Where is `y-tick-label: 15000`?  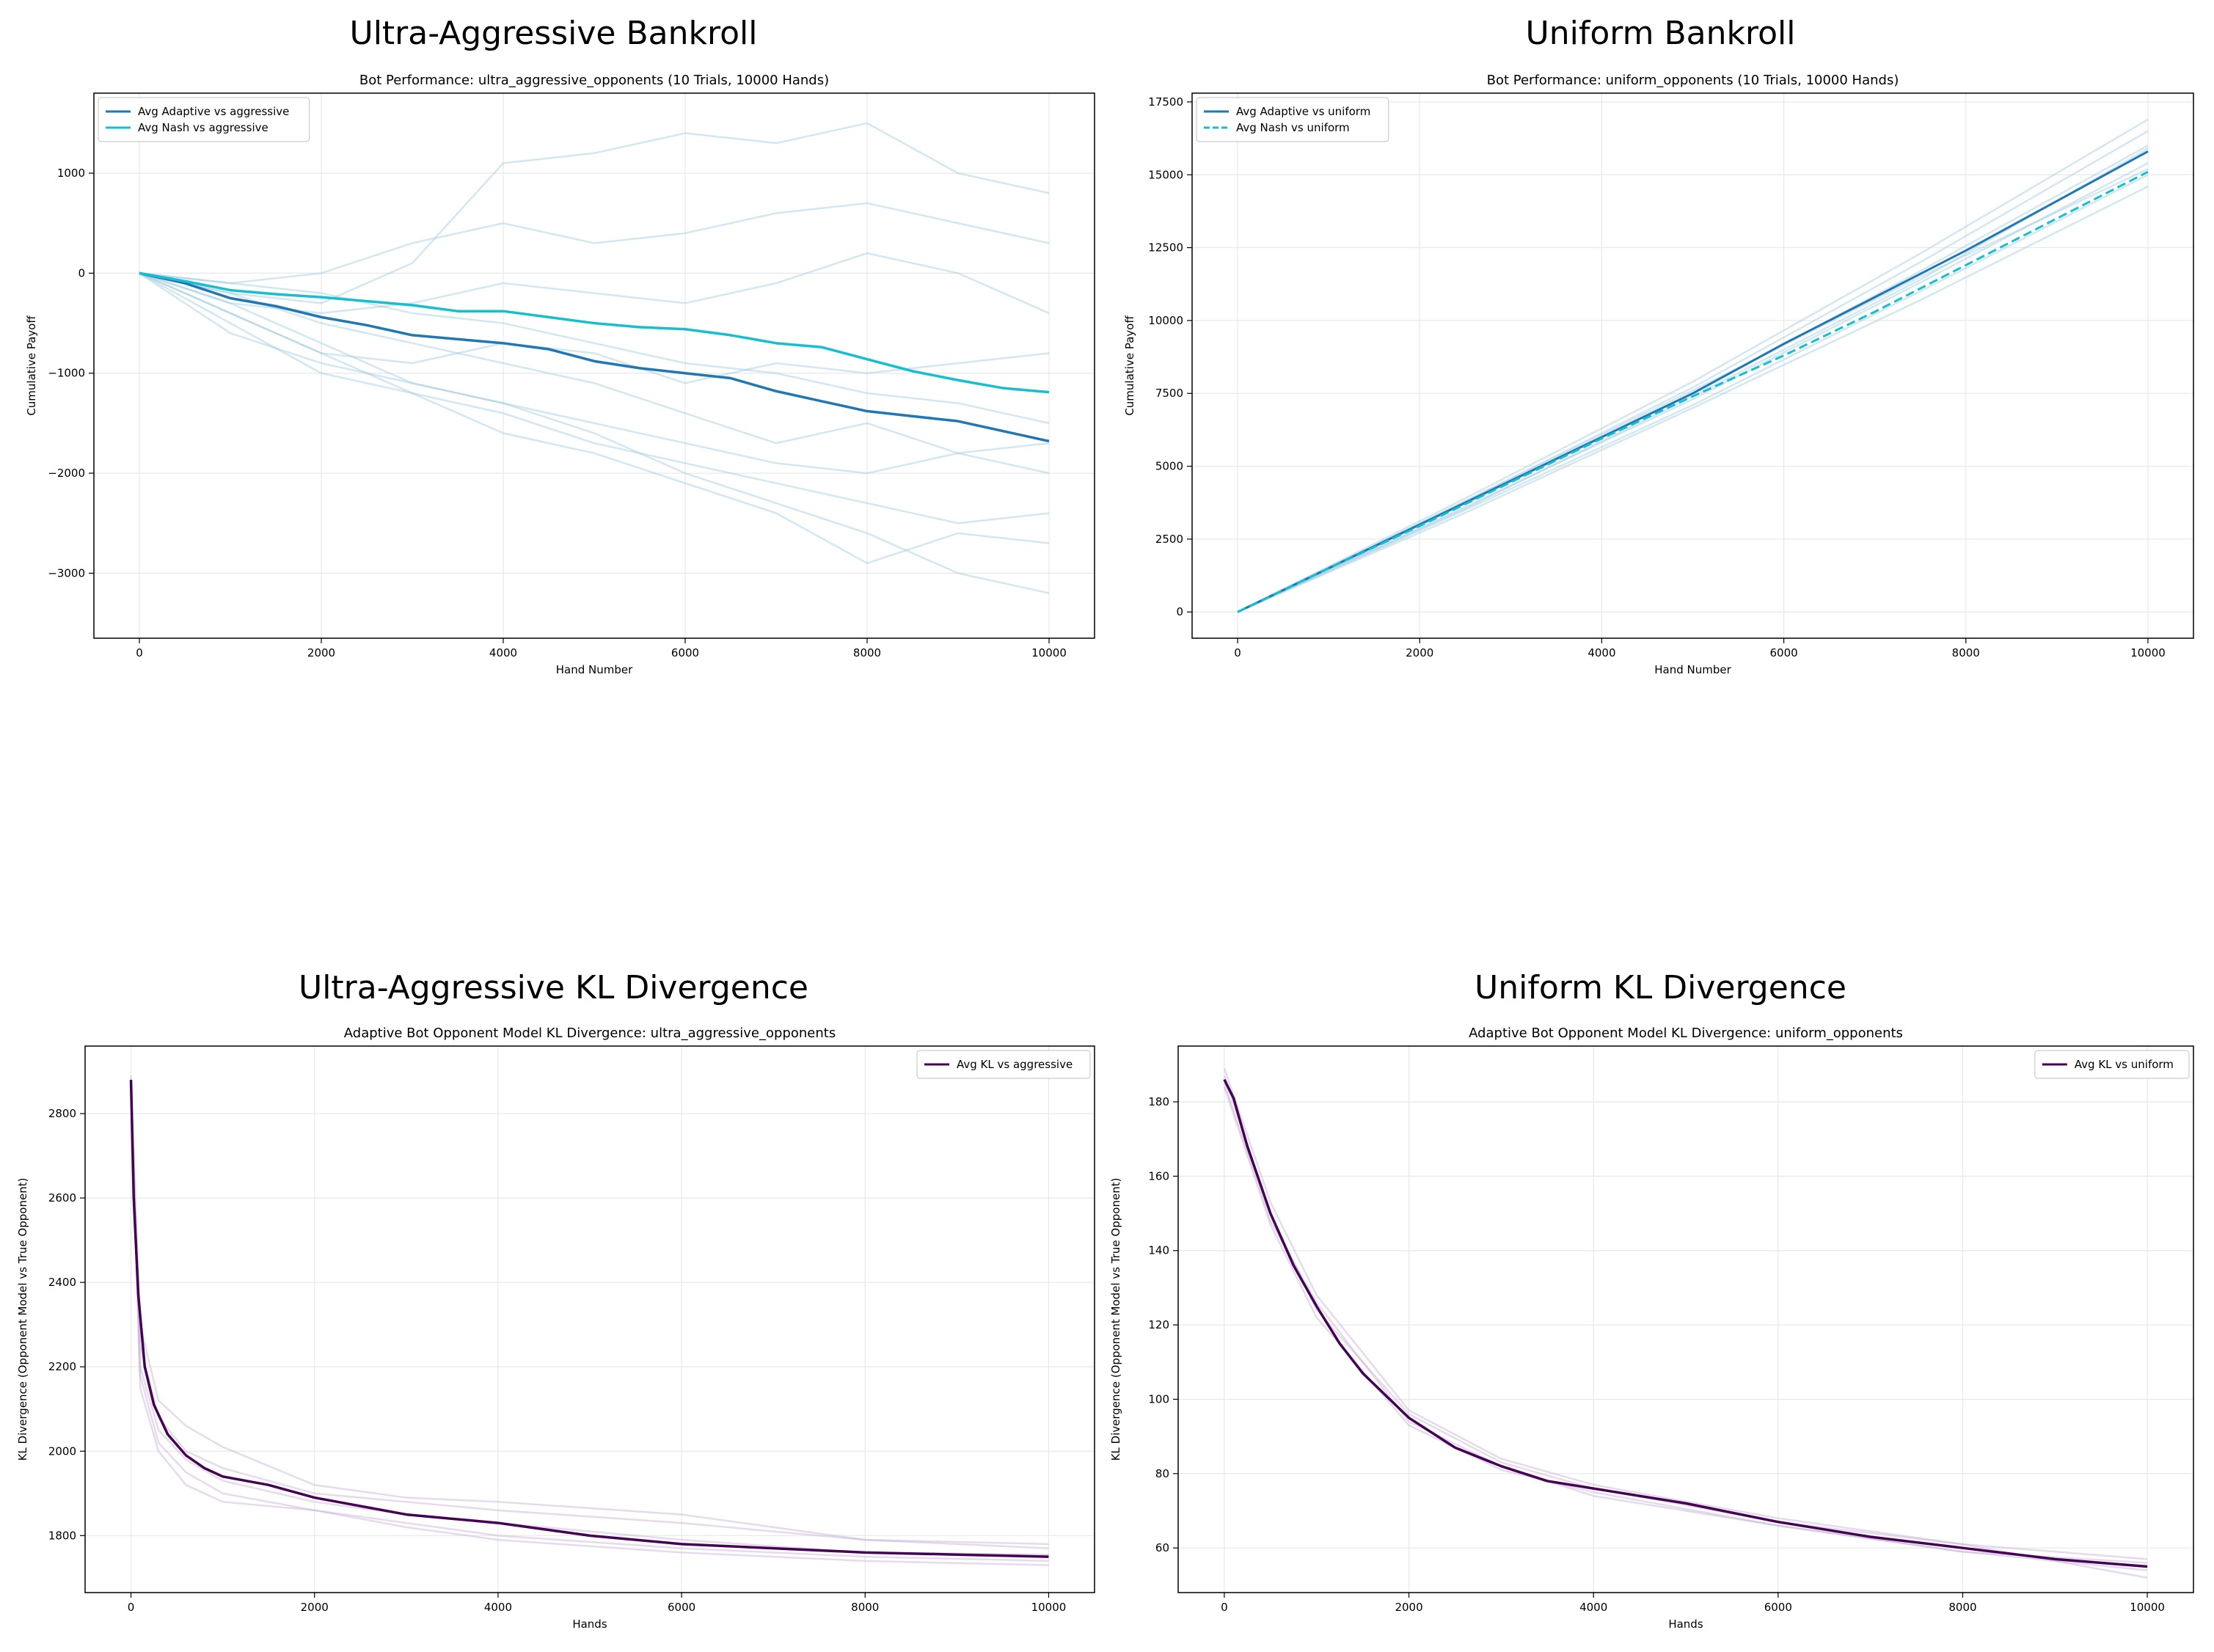
y-tick-label: 15000 is located at coordinates (1165, 174).